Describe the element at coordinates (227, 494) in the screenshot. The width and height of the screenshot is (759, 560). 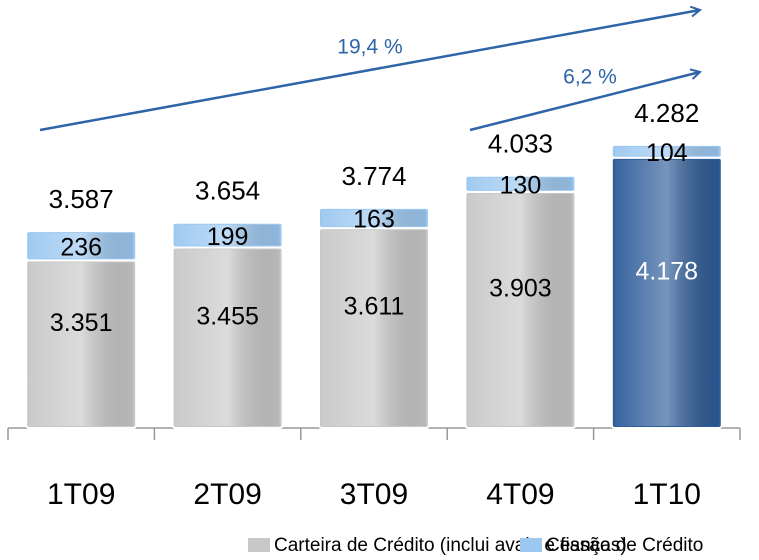
I see `x-tick-label: 2T09` at that location.